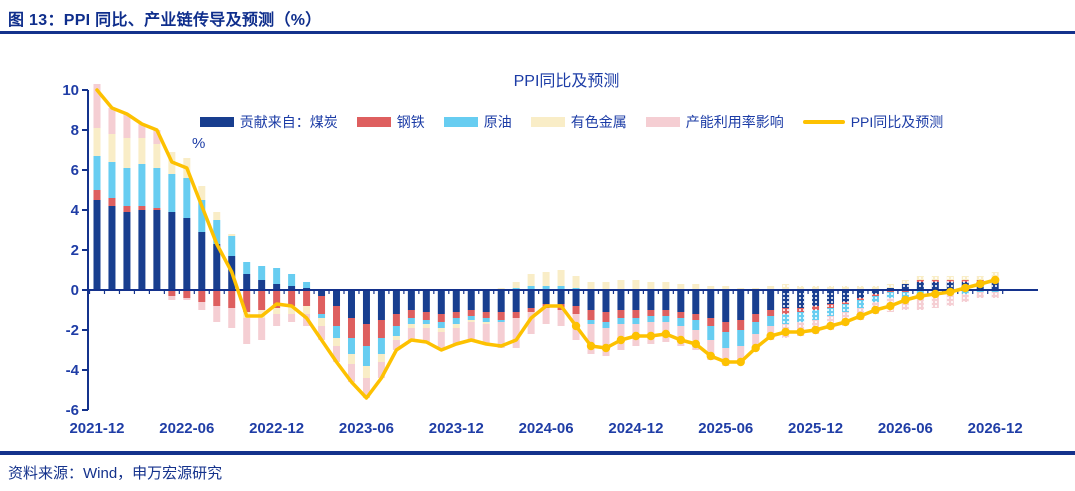  Describe the element at coordinates (288, 122) in the screenshot. I see `legend-label: 贡献来自：煤炭` at that location.